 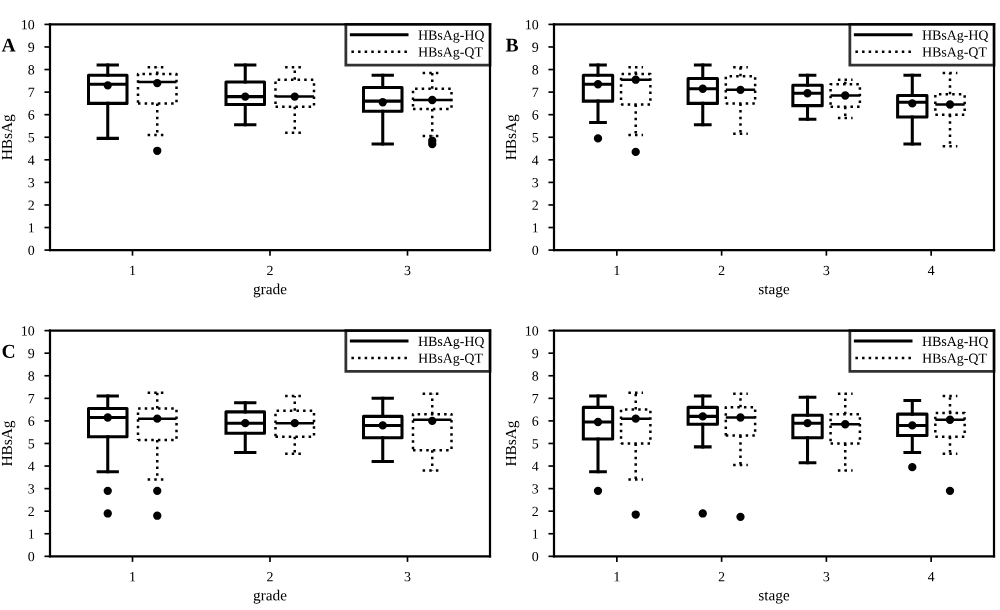 What do you see at coordinates (512, 45) in the screenshot?
I see `text: B` at bounding box center [512, 45].